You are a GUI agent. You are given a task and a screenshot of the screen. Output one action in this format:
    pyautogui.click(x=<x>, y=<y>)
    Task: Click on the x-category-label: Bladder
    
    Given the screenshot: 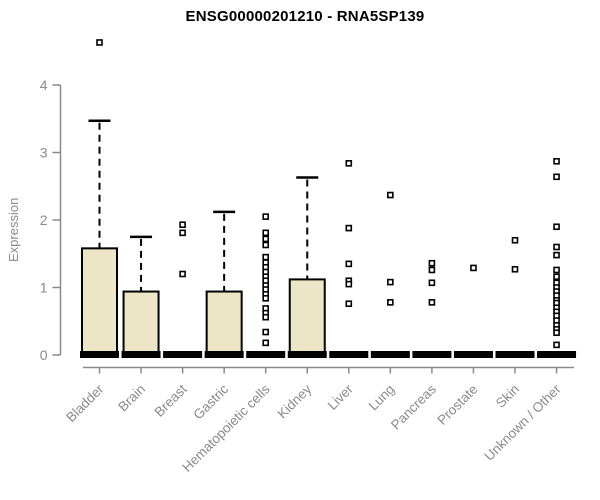 What is the action you would take?
    pyautogui.click(x=85, y=403)
    